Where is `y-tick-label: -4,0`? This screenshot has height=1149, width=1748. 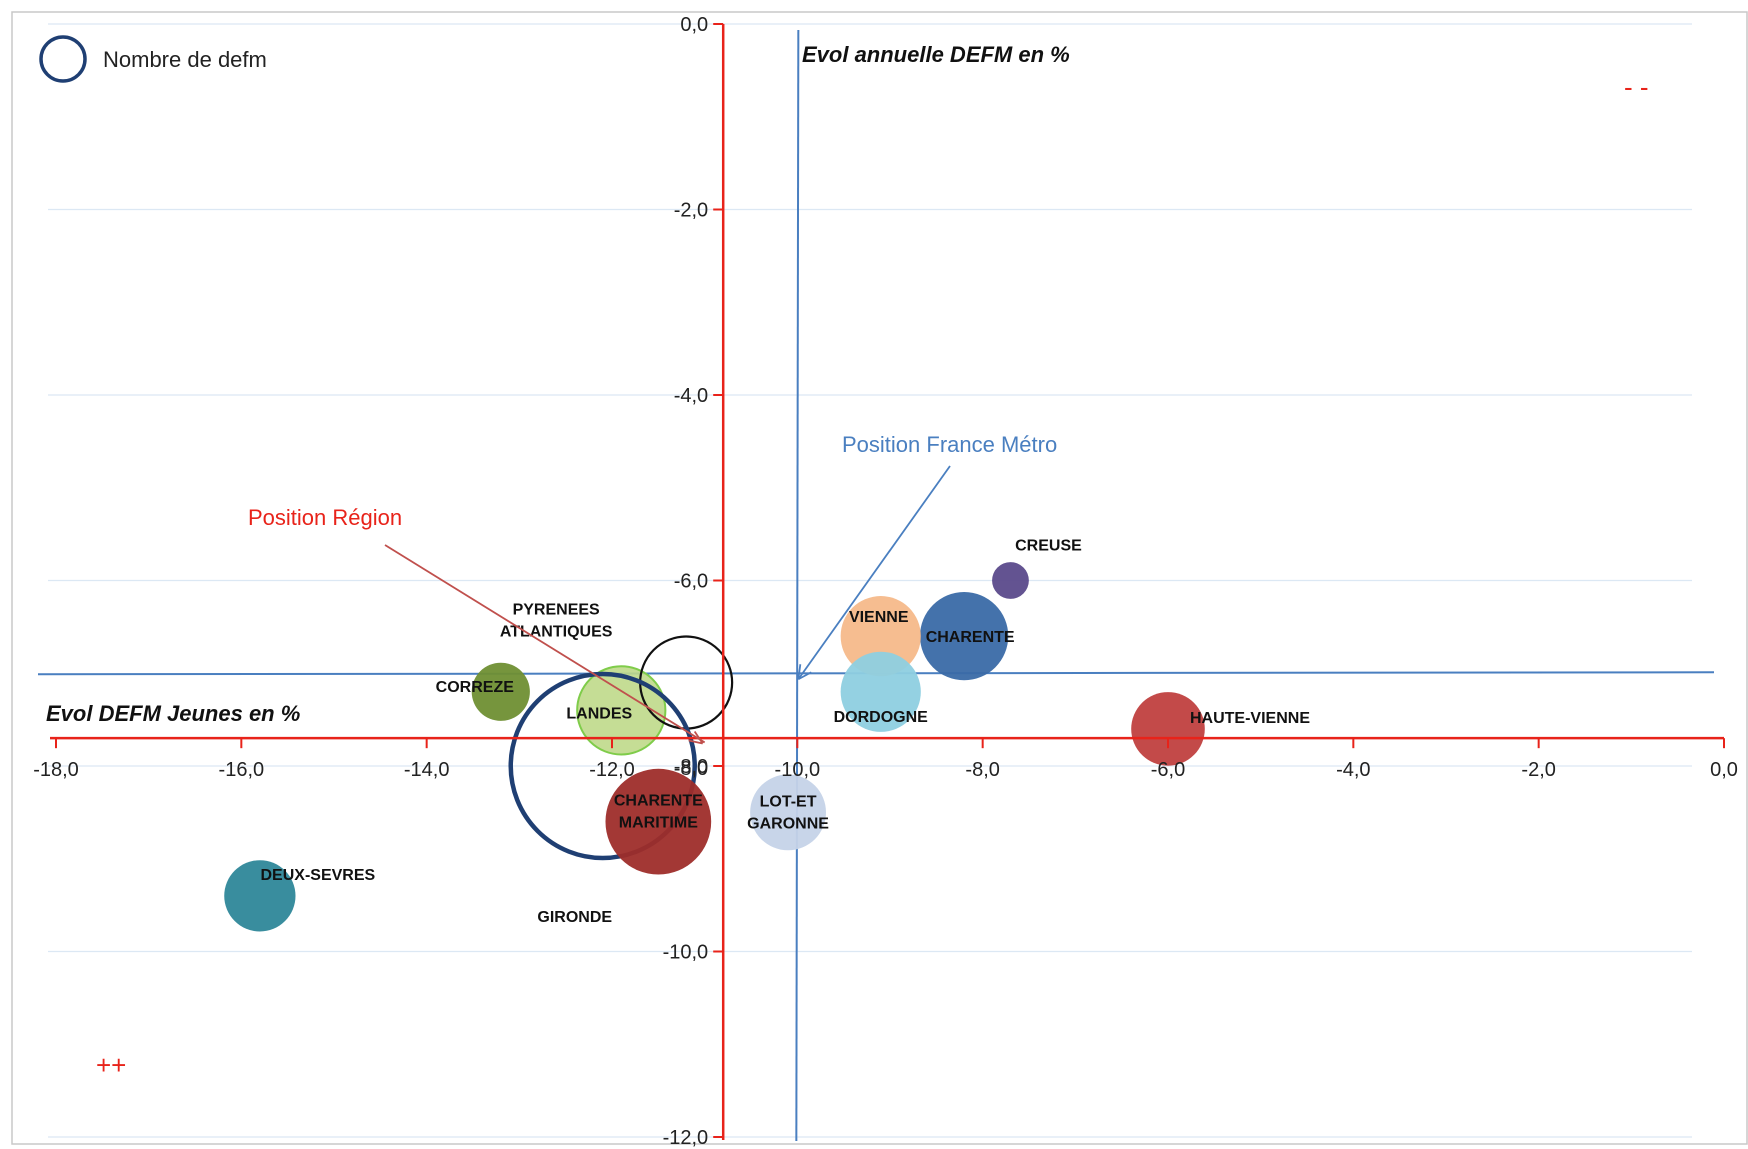 y-tick-label: -4,0 is located at coordinates (691, 396).